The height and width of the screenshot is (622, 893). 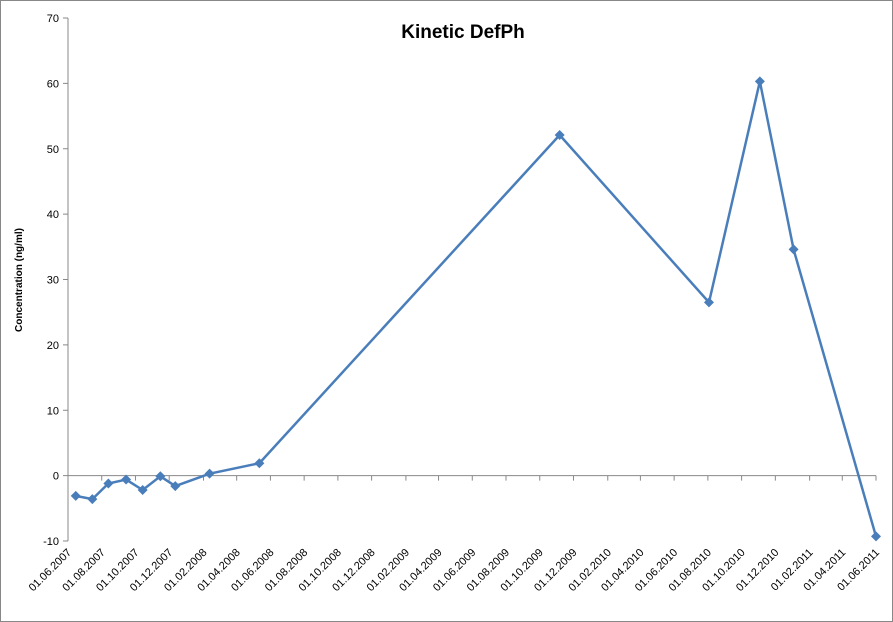 I want to click on y-tick-label: -10, so click(x=51, y=542).